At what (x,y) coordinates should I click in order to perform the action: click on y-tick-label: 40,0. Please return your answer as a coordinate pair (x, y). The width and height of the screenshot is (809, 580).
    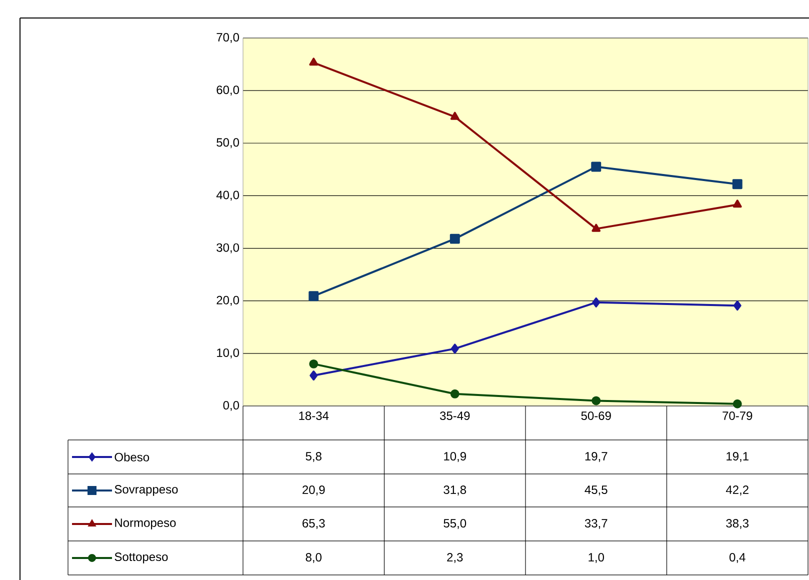
    Looking at the image, I should click on (228, 195).